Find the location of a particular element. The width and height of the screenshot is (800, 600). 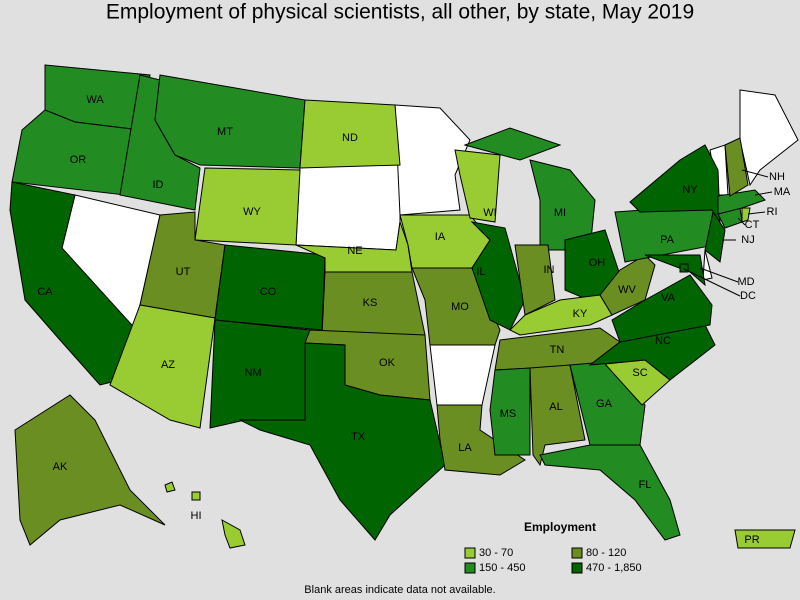

state-label: AL is located at coordinates (555, 407).